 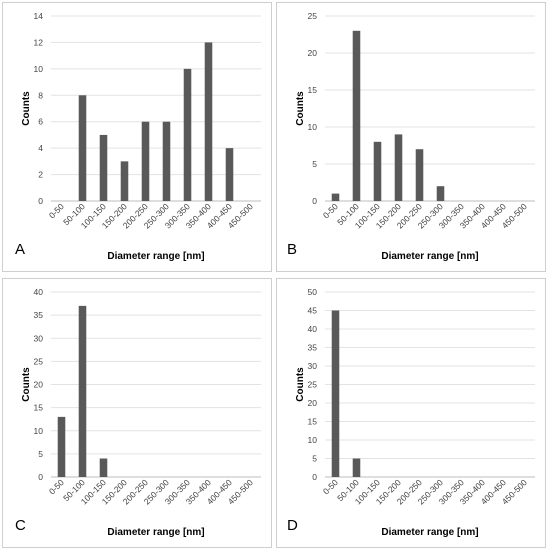 What do you see at coordinates (39, 16) in the screenshot?
I see `y-tick-label: 14` at bounding box center [39, 16].